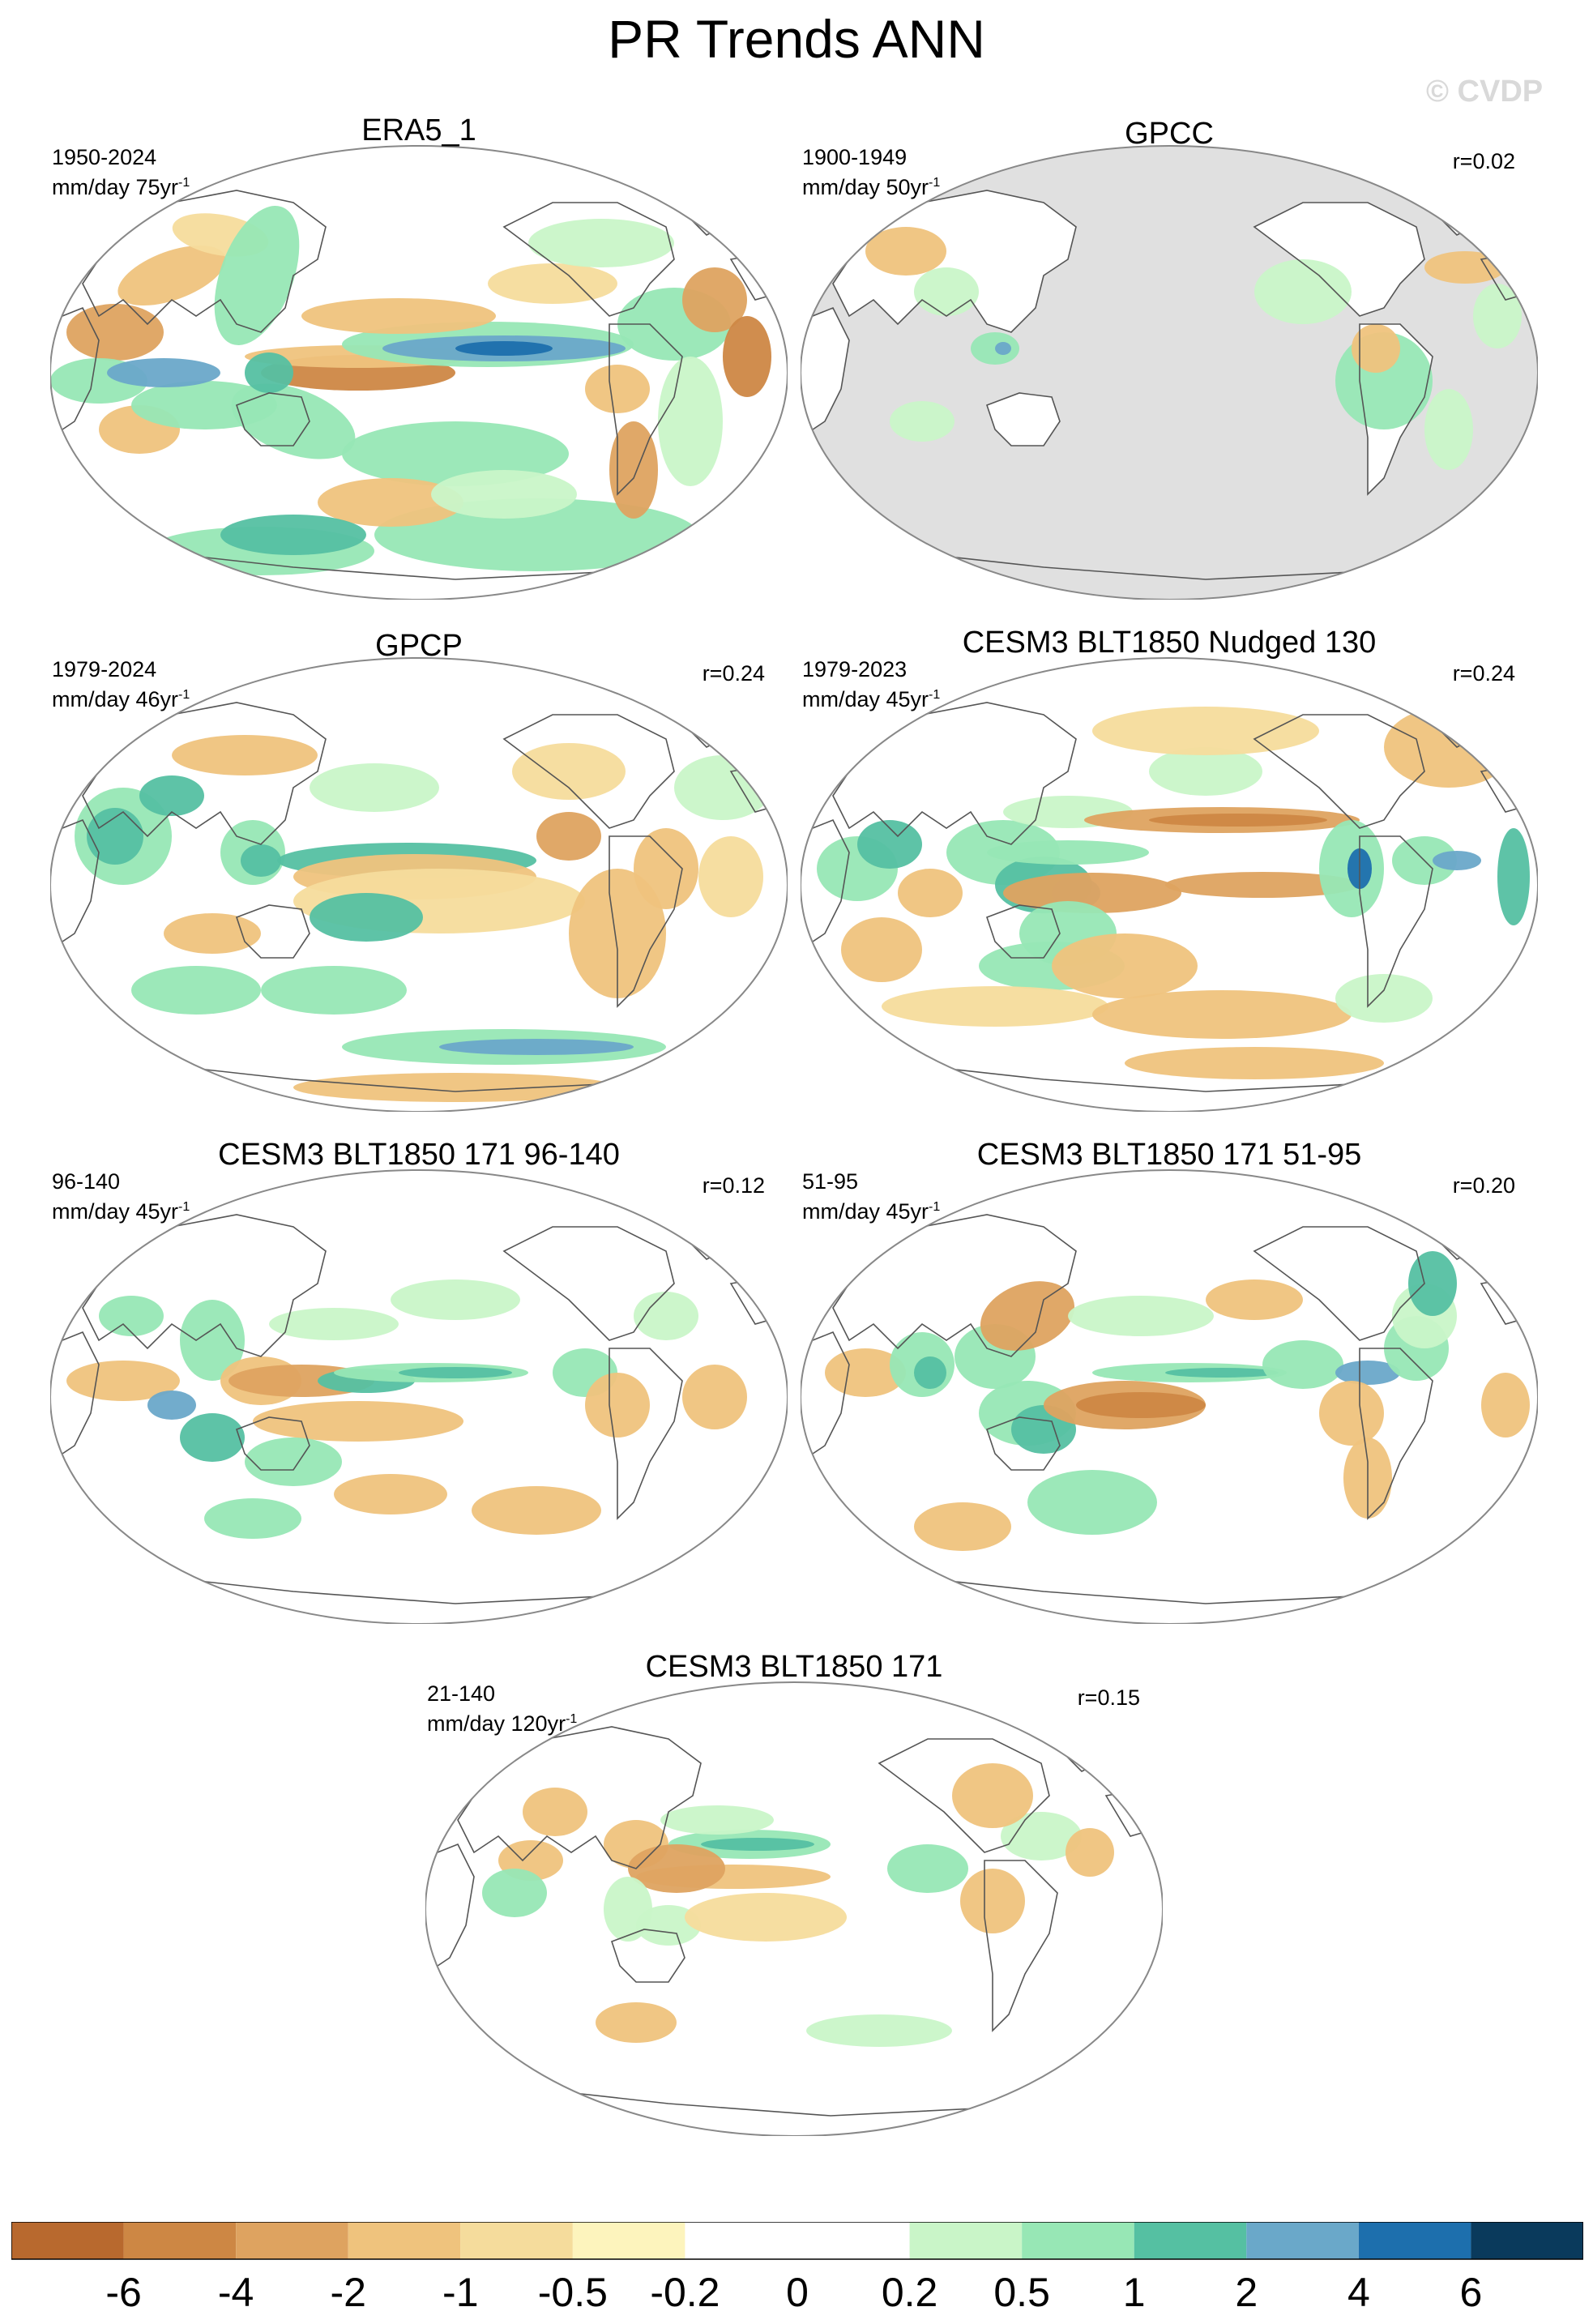 This screenshot has width=1593, height=2324. I want to click on panel-period: 51-95, so click(830, 1181).